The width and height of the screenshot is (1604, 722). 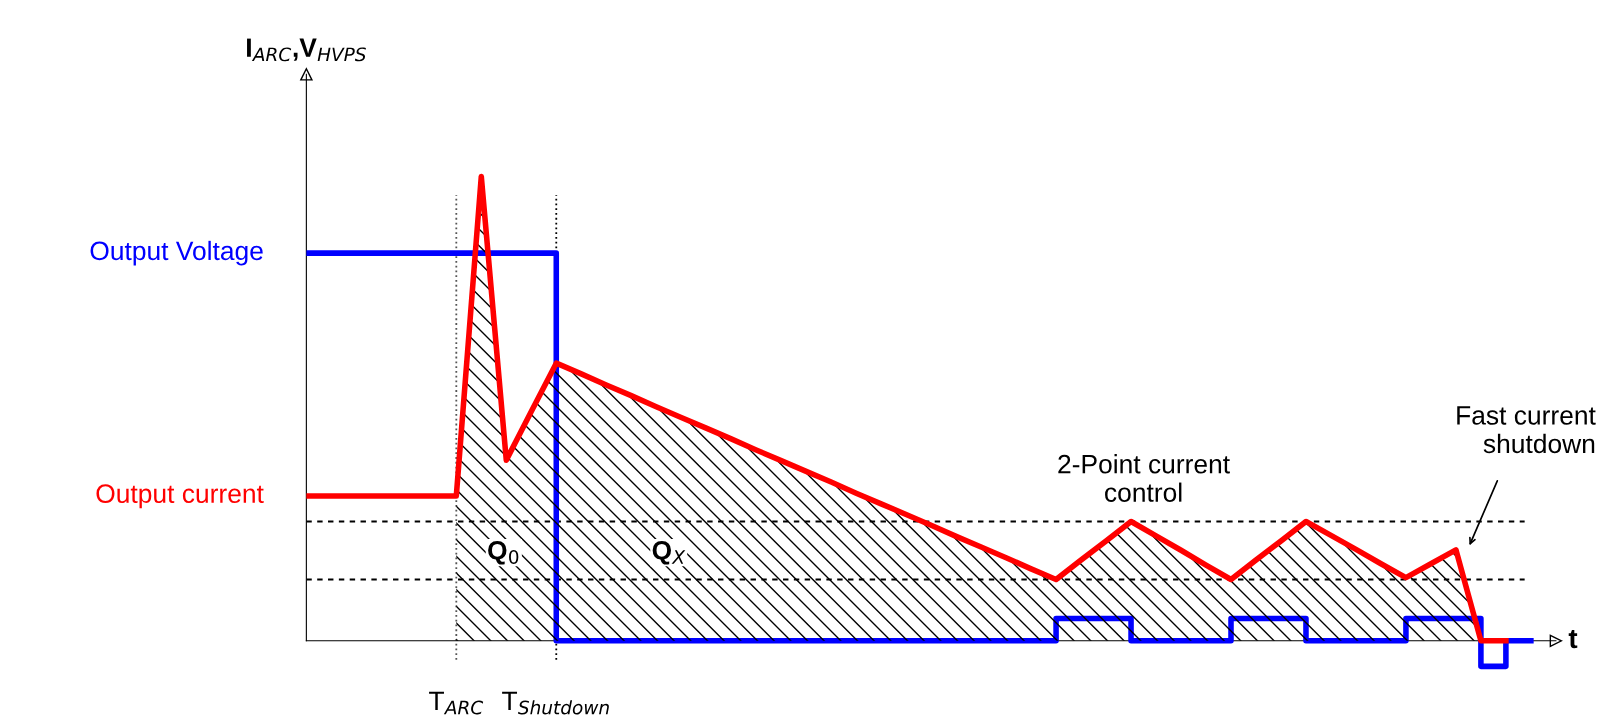 I want to click on x-tick-label: T$_{ARC}$, so click(x=456, y=703).